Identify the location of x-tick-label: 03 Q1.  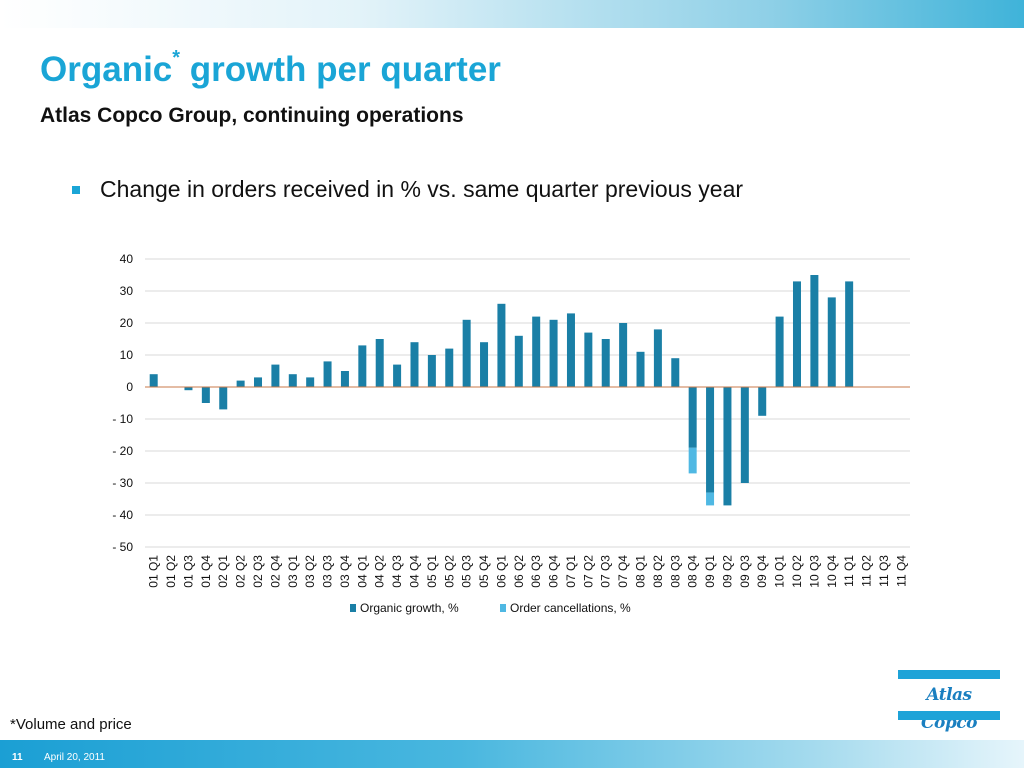
(293, 571).